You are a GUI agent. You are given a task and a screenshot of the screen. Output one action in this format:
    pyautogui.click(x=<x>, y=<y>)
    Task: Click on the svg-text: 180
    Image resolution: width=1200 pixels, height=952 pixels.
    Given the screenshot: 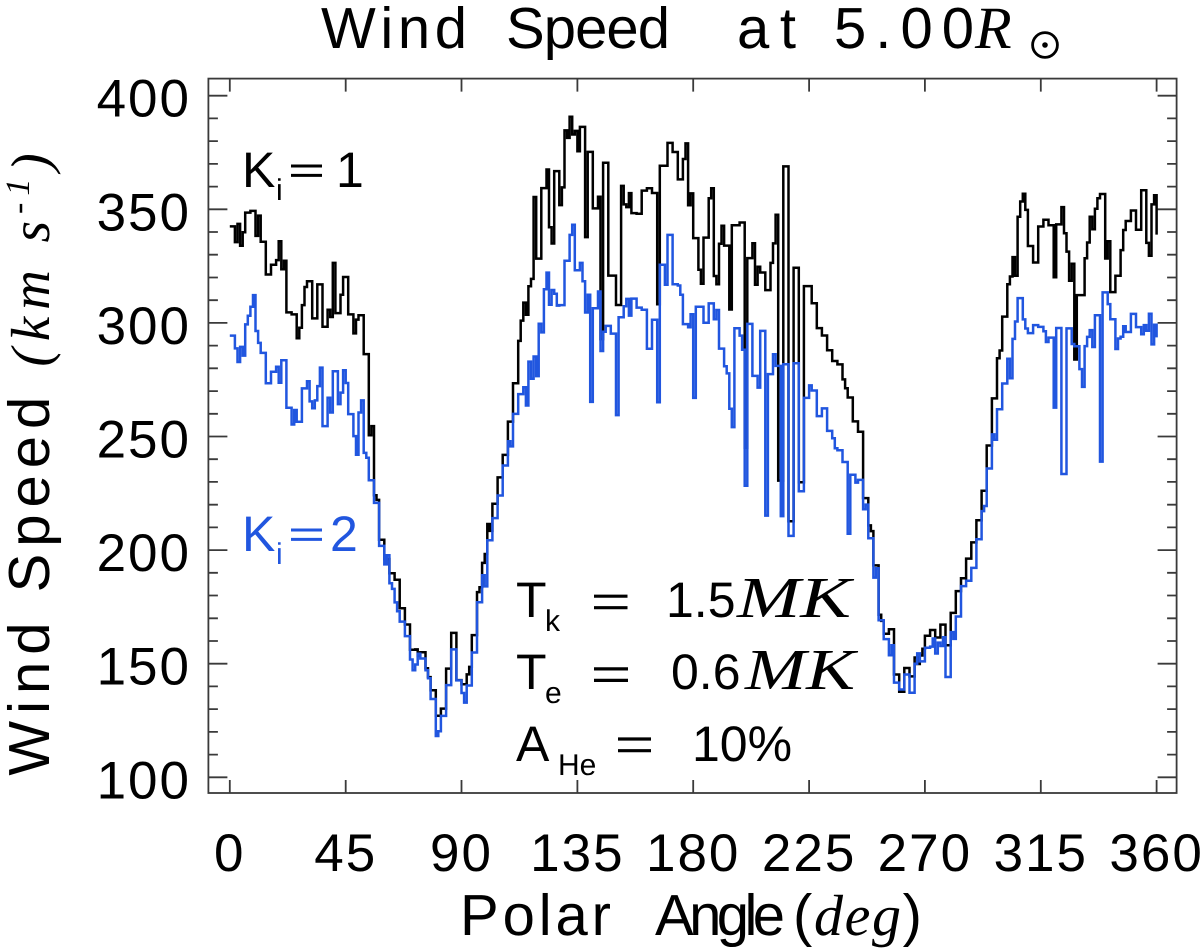 What is the action you would take?
    pyautogui.click(x=693, y=853)
    